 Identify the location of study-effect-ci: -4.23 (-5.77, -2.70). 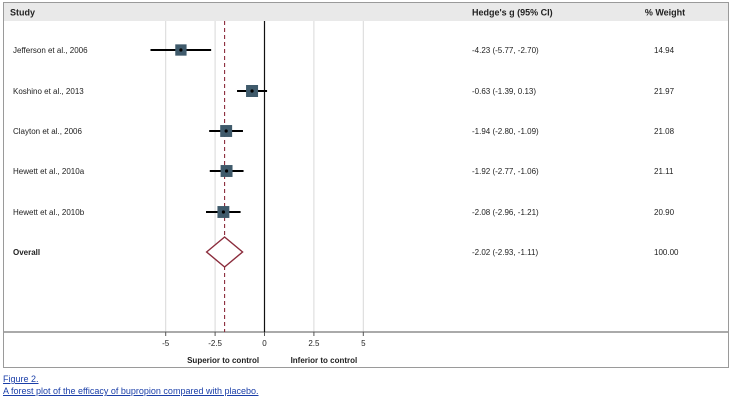
(505, 50).